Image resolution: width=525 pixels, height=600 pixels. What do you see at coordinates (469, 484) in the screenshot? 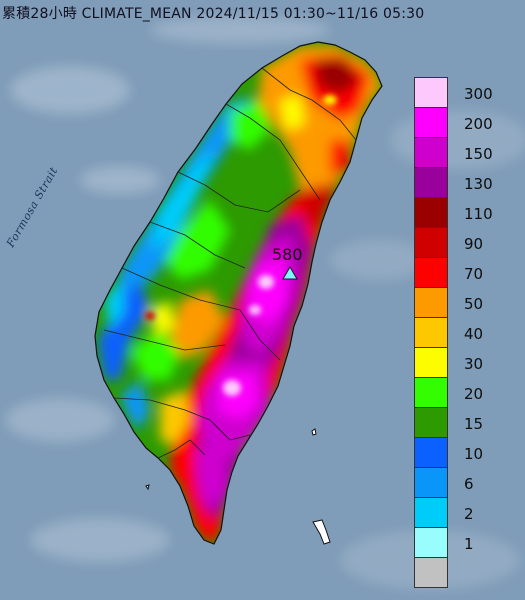
I see `legend-label: 6` at bounding box center [469, 484].